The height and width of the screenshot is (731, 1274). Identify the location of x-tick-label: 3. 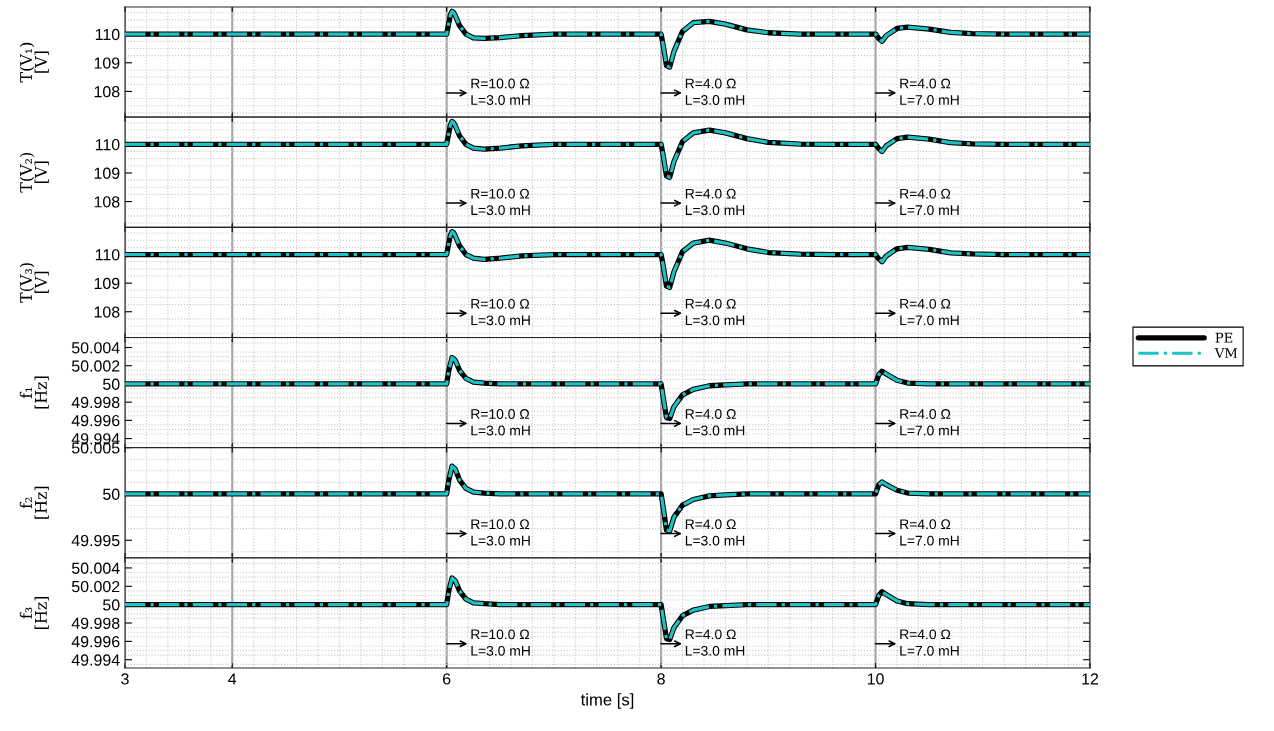
(125, 679).